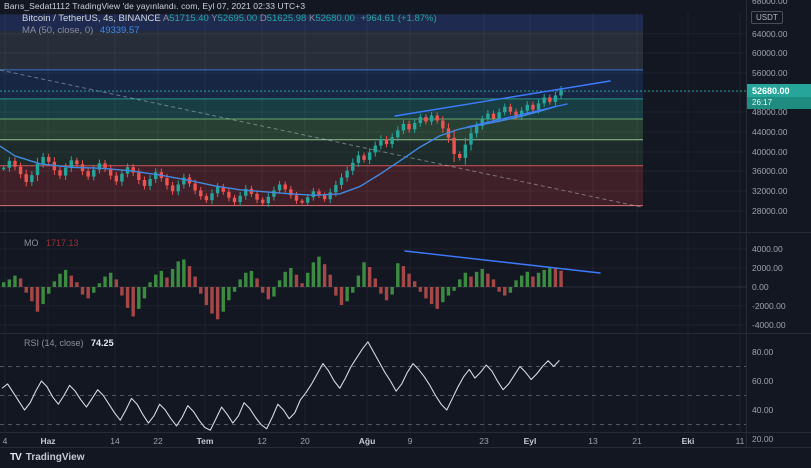 The width and height of the screenshot is (811, 468). What do you see at coordinates (321, 109) in the screenshot?
I see `teal-zone` at bounding box center [321, 109].